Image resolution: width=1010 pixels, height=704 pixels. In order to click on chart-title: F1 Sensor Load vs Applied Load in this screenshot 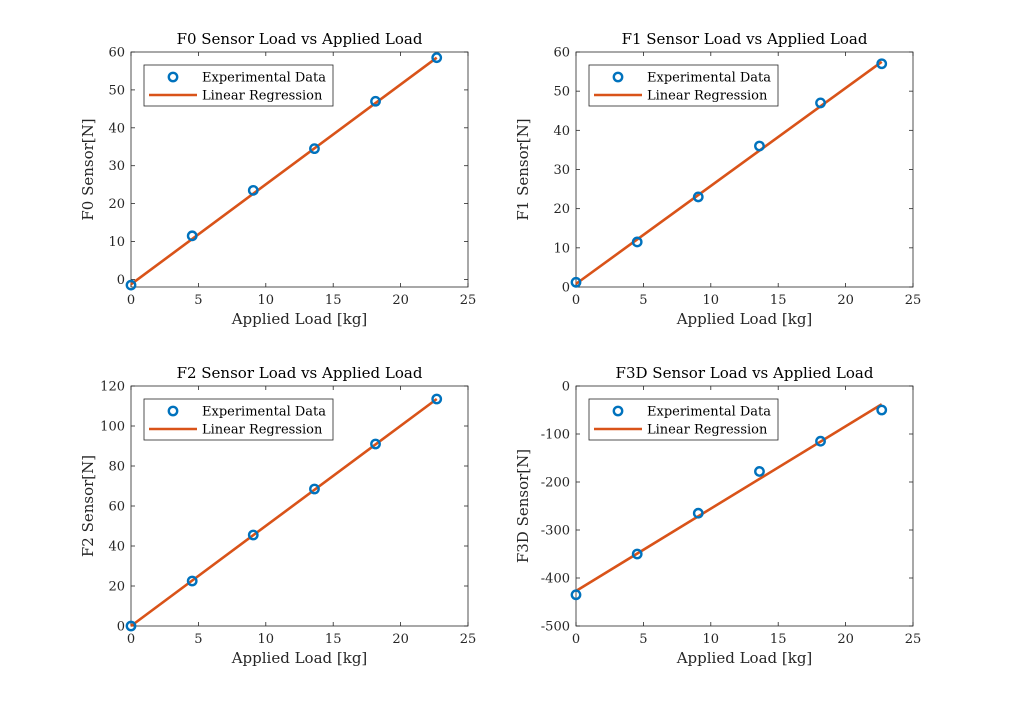, I will do `click(745, 39)`.